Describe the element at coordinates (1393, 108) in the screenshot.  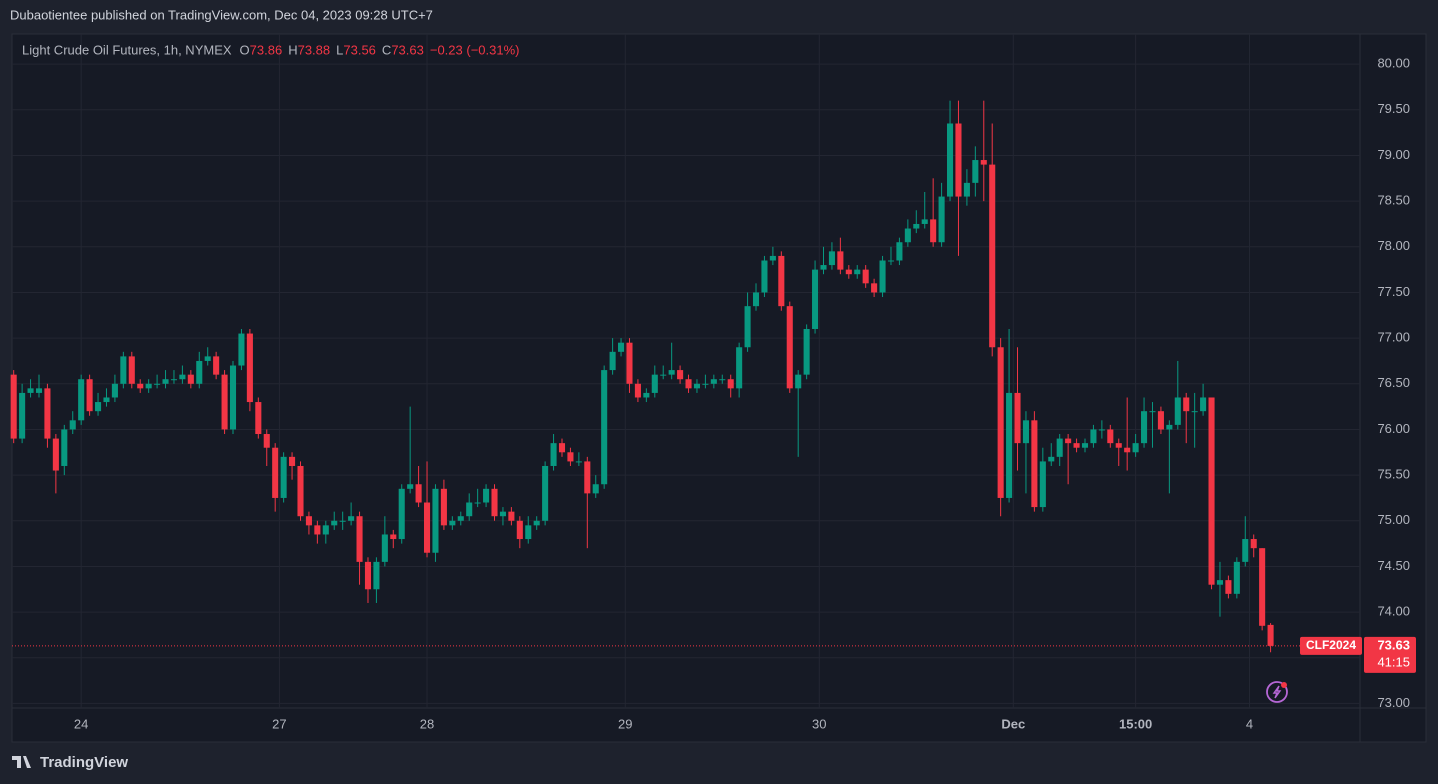
I see `y-tick-label: 79.50` at that location.